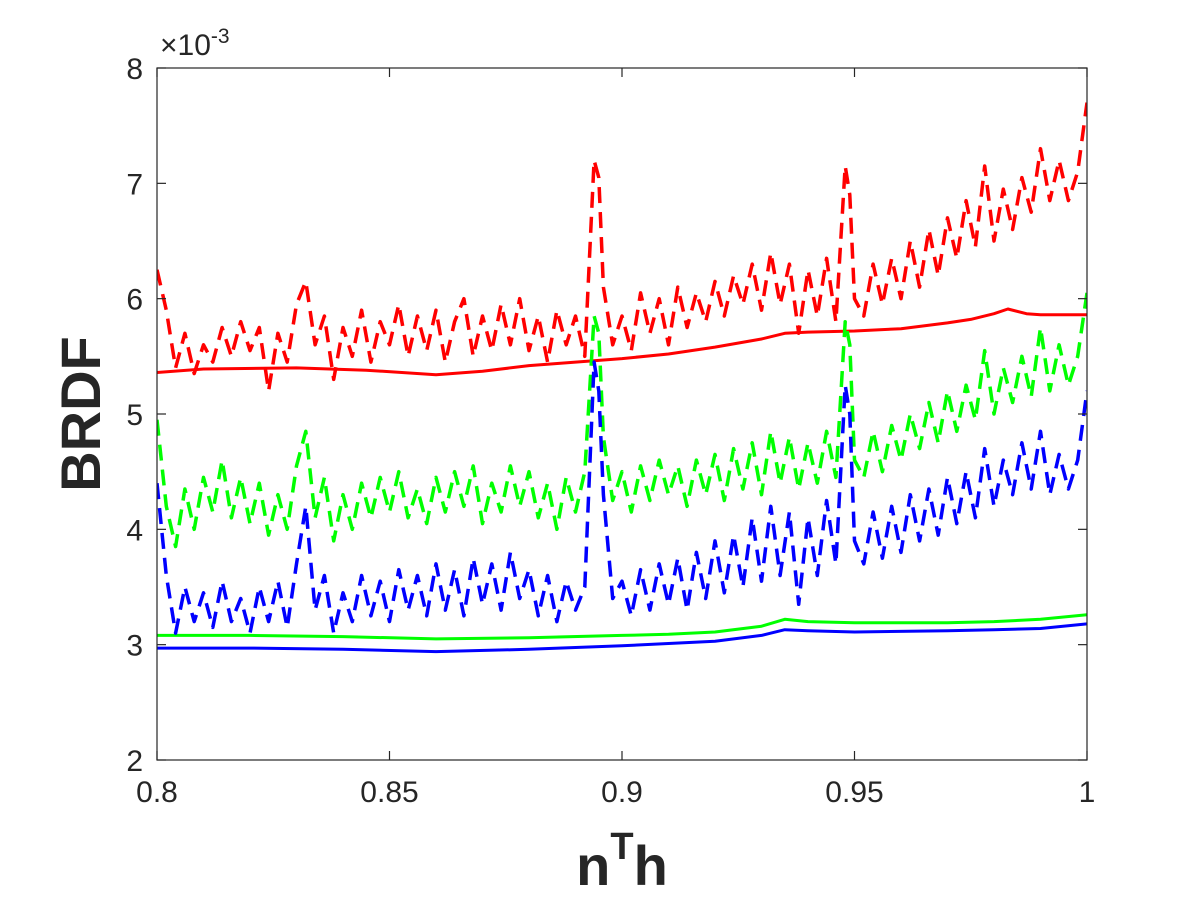 The height and width of the screenshot is (900, 1200). I want to click on y-multiplier-exponent: -3, so click(220, 36).